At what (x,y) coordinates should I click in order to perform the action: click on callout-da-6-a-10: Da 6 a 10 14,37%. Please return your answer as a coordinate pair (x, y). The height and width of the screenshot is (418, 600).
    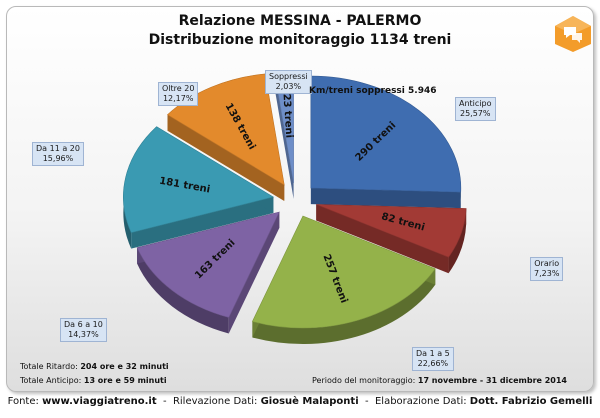
    Looking at the image, I should click on (83, 330).